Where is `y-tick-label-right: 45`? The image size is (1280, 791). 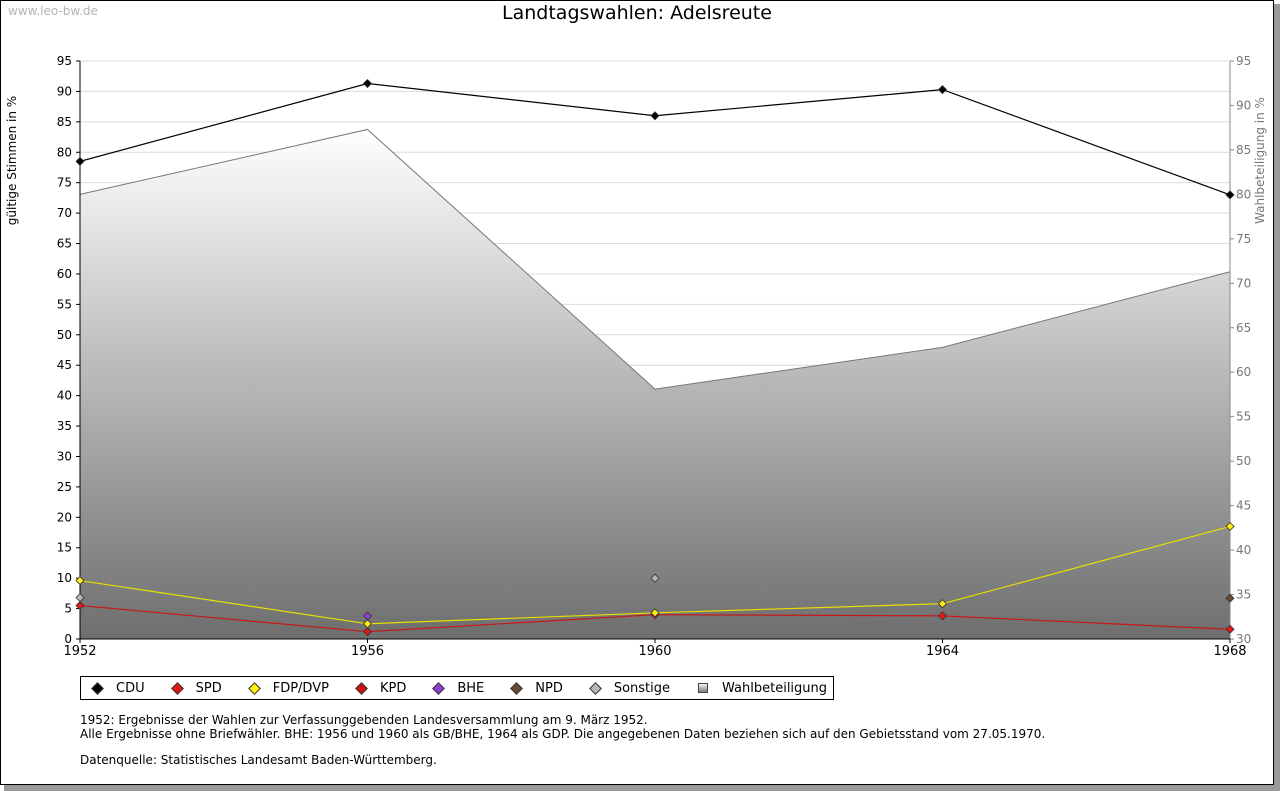 y-tick-label-right: 45 is located at coordinates (1243, 506).